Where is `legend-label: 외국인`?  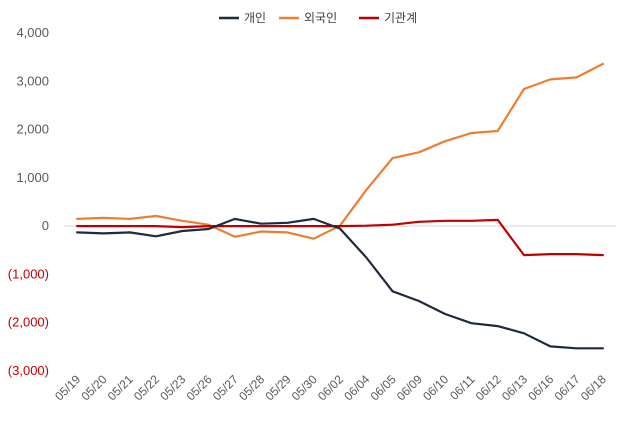
legend-label: 외국인 is located at coordinates (320, 18).